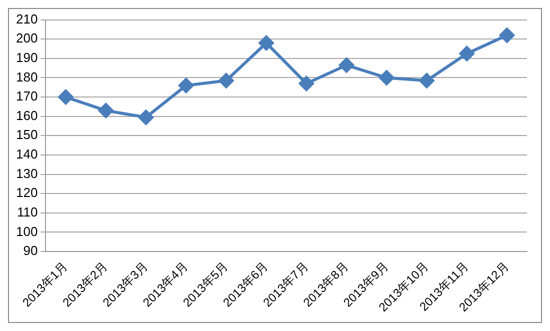  I want to click on y-tick-label: 130, so click(27, 173).